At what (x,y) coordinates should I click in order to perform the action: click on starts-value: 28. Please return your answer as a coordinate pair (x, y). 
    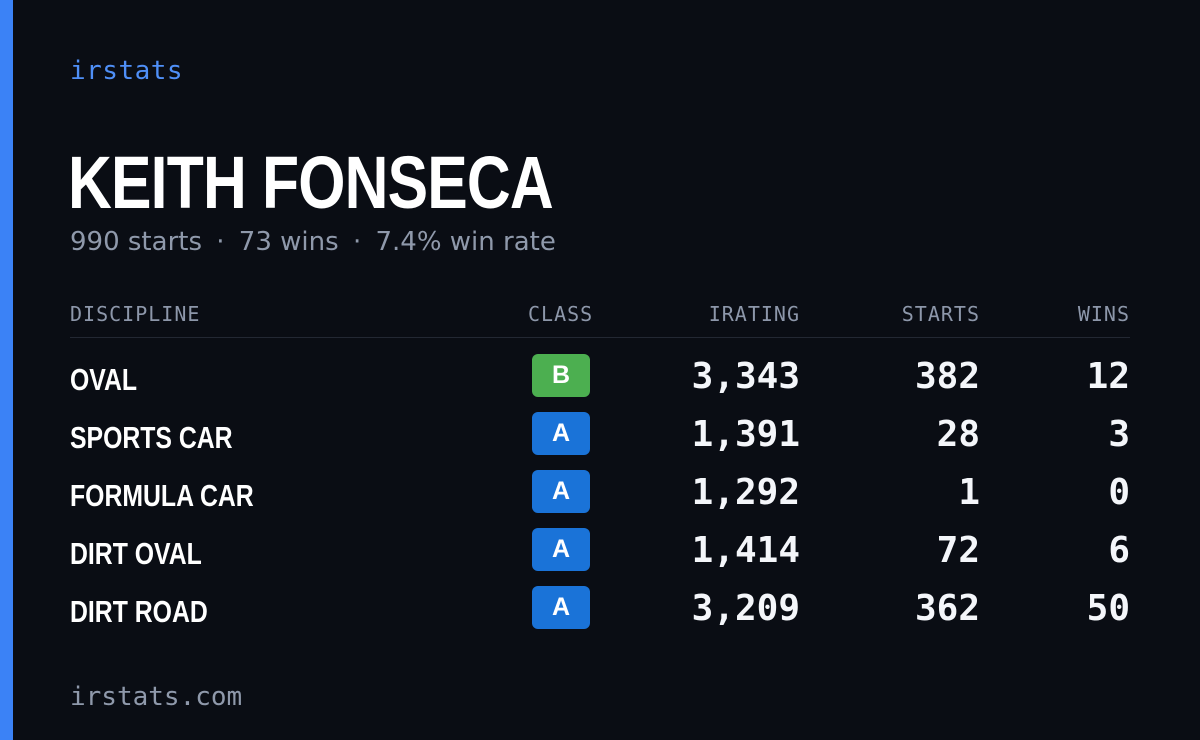
    Looking at the image, I should click on (958, 434).